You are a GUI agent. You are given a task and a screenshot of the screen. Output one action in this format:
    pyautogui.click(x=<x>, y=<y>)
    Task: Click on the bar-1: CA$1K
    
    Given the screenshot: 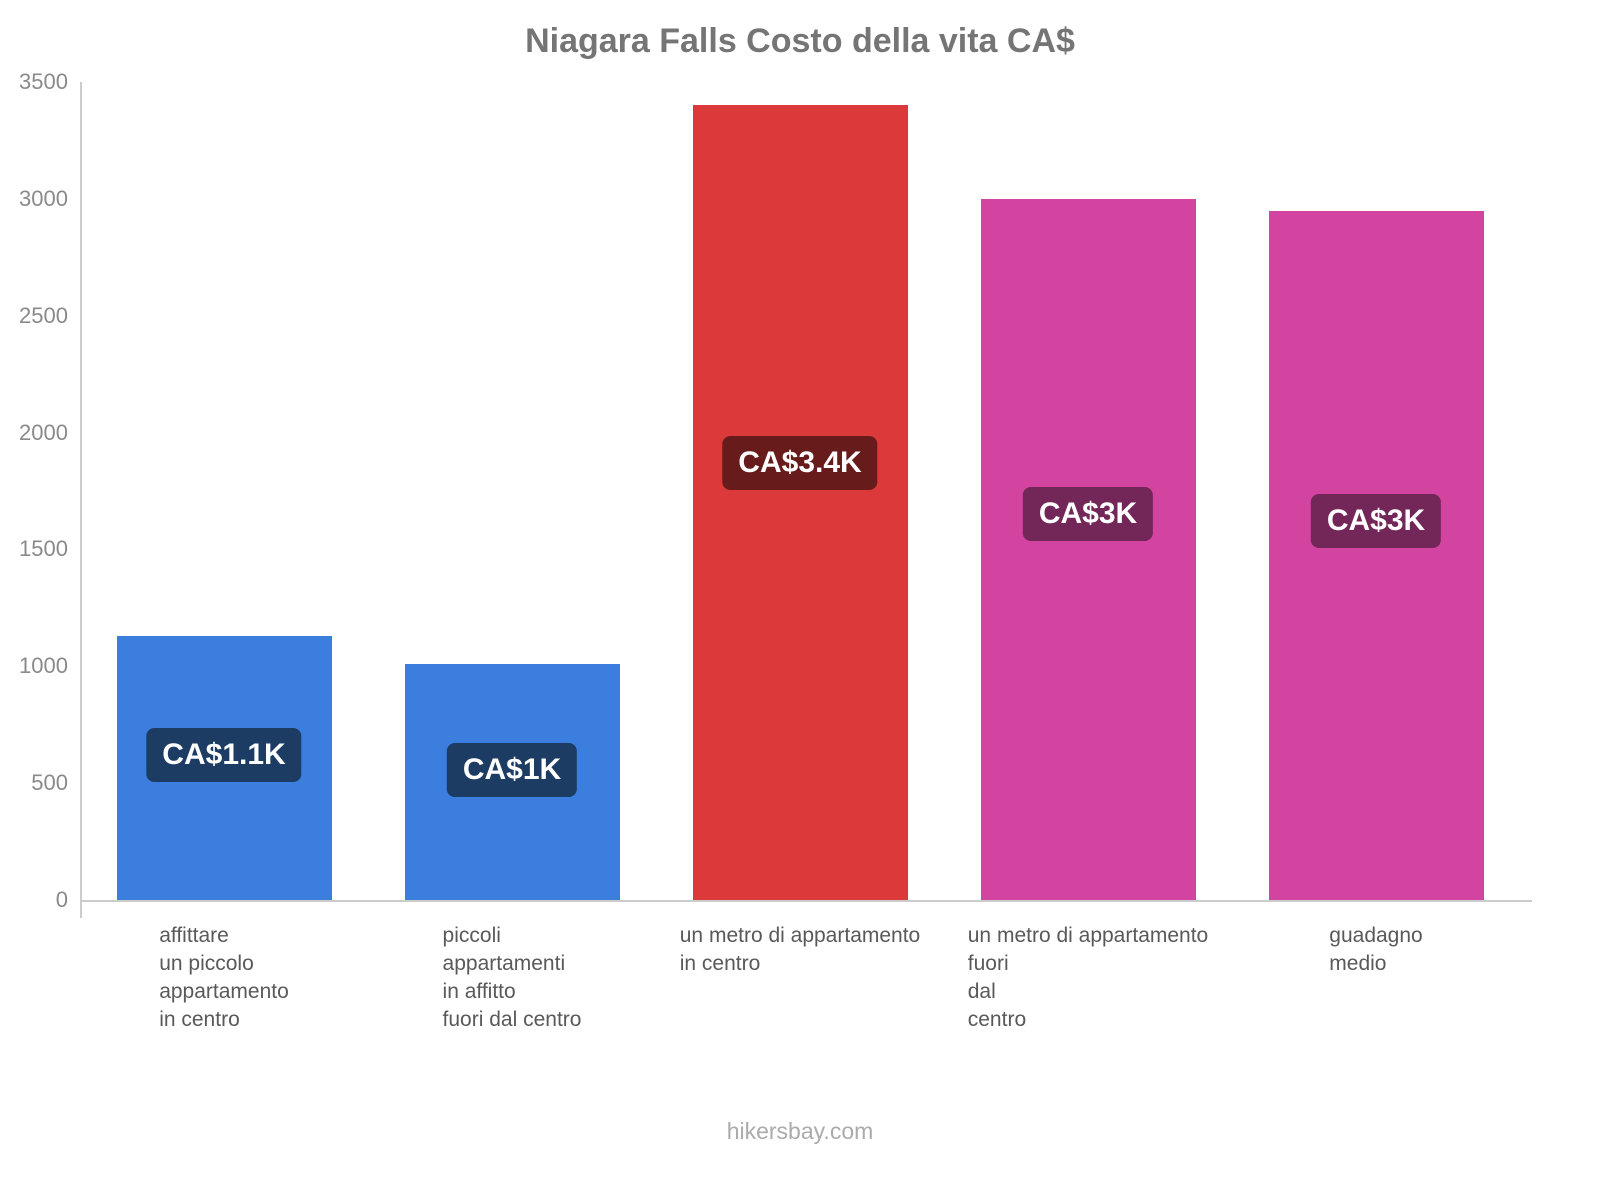 What is the action you would take?
    pyautogui.click(x=512, y=781)
    